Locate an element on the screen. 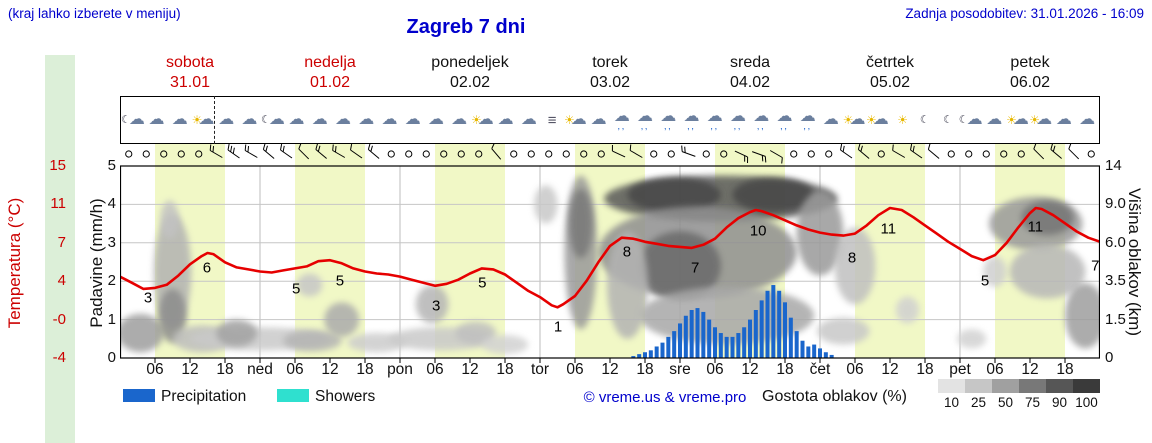 This screenshot has width=1152, height=443. day-name: petek is located at coordinates (1030, 62).